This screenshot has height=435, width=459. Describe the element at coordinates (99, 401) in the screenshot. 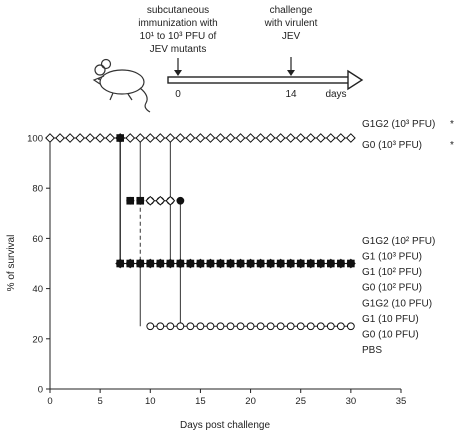

I see `x-tick-label: 5` at that location.